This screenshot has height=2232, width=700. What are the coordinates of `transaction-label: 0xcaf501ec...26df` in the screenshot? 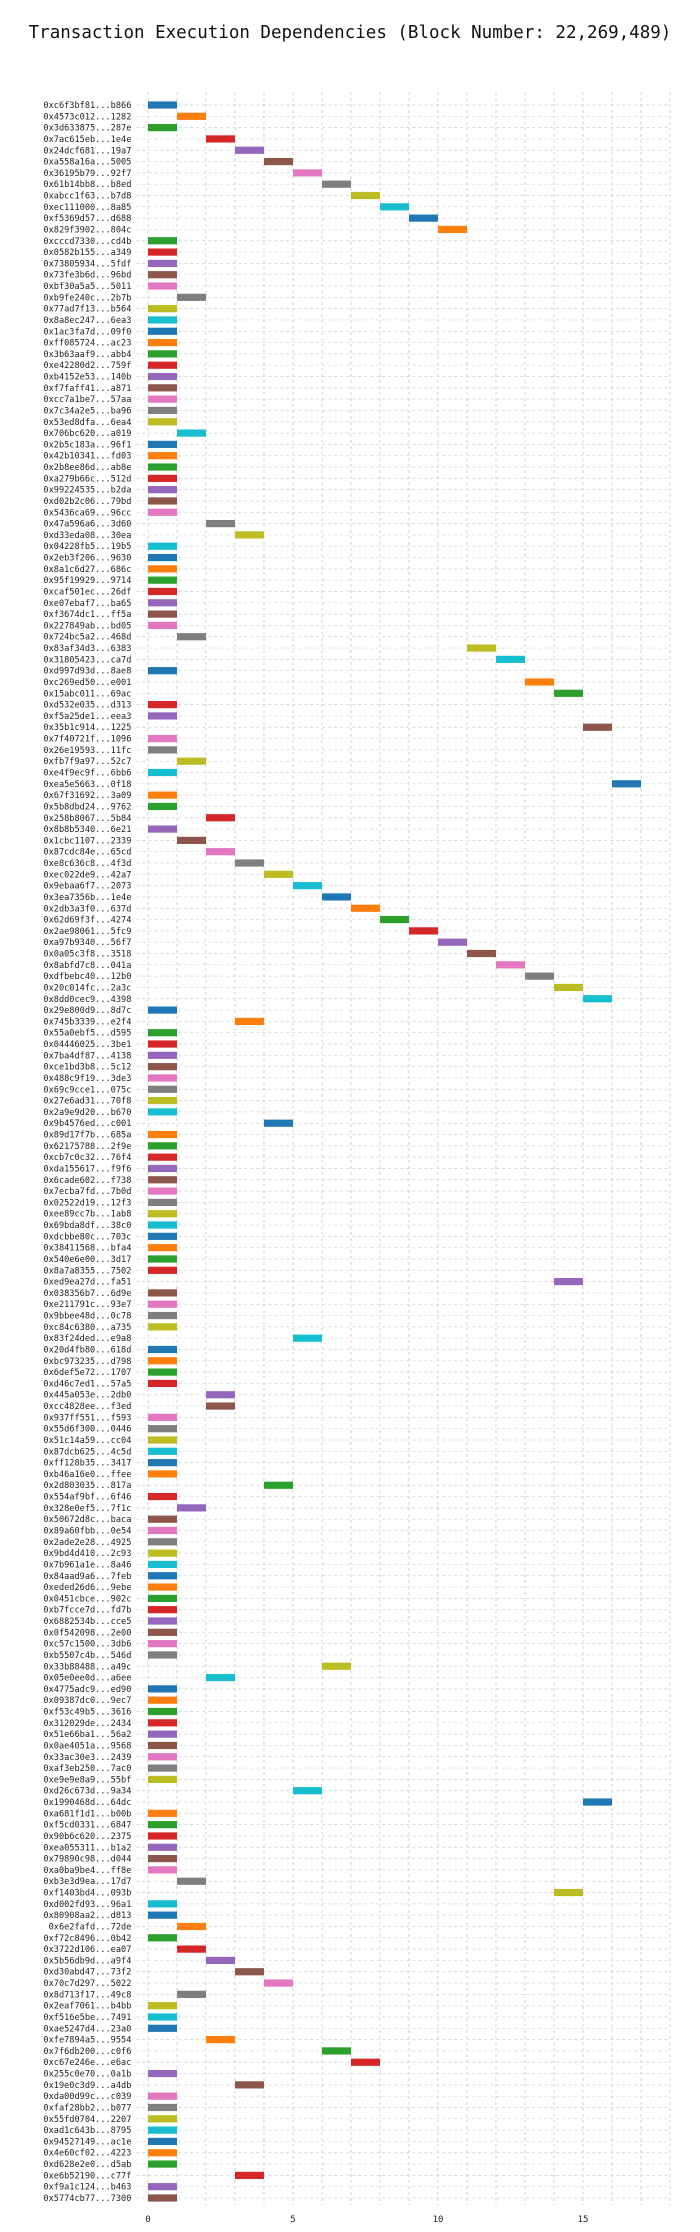 It's located at (87, 592).